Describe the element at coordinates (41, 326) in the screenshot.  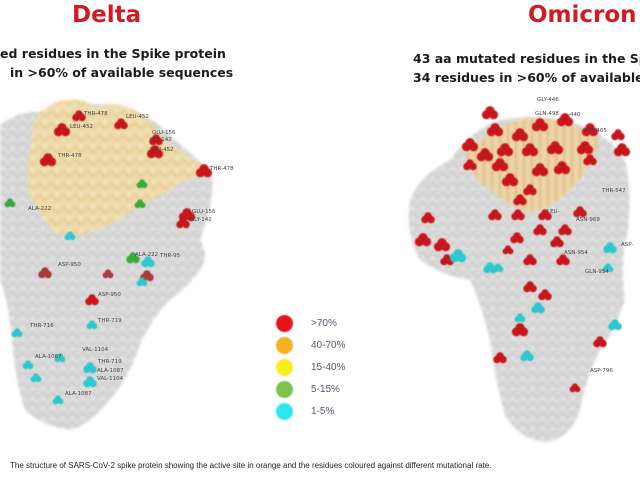
I see `residue-label: THR-716` at that location.